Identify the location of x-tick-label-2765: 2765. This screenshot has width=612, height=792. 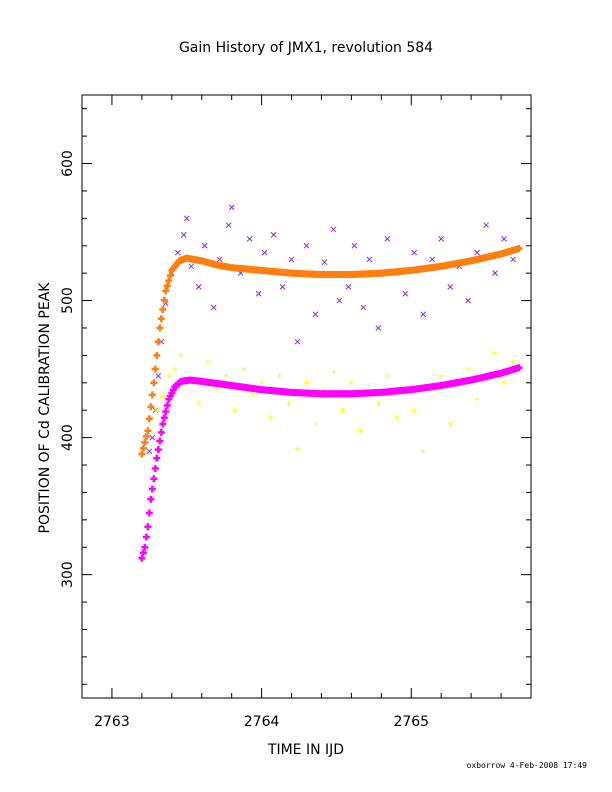
(411, 722).